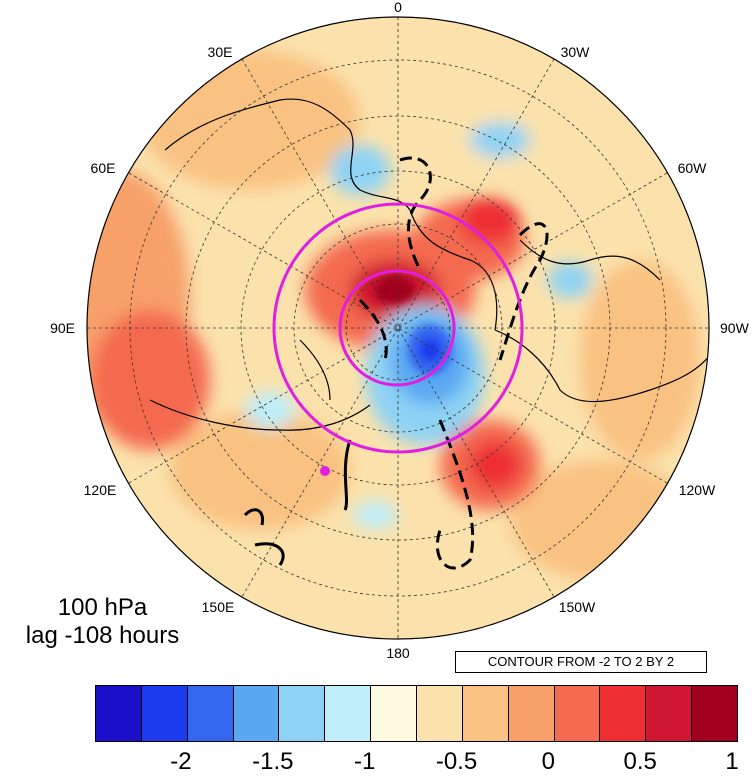  What do you see at coordinates (103, 168) in the screenshot?
I see `lon-label-60e: 60E` at bounding box center [103, 168].